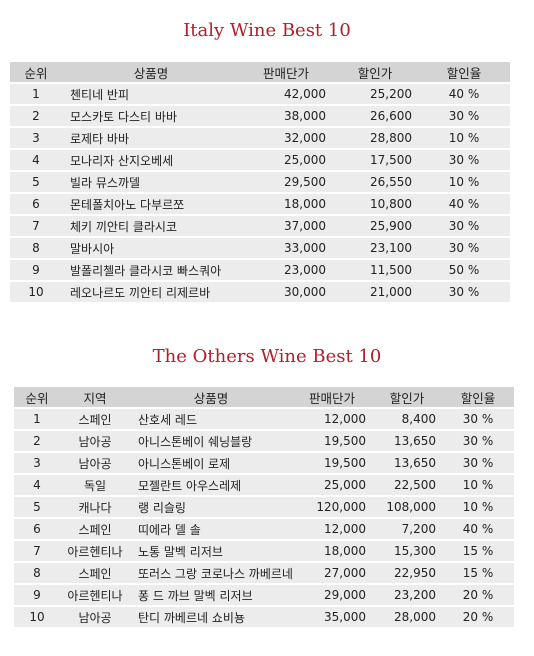  I want to click on price-cell: 35,000, so click(332, 617).